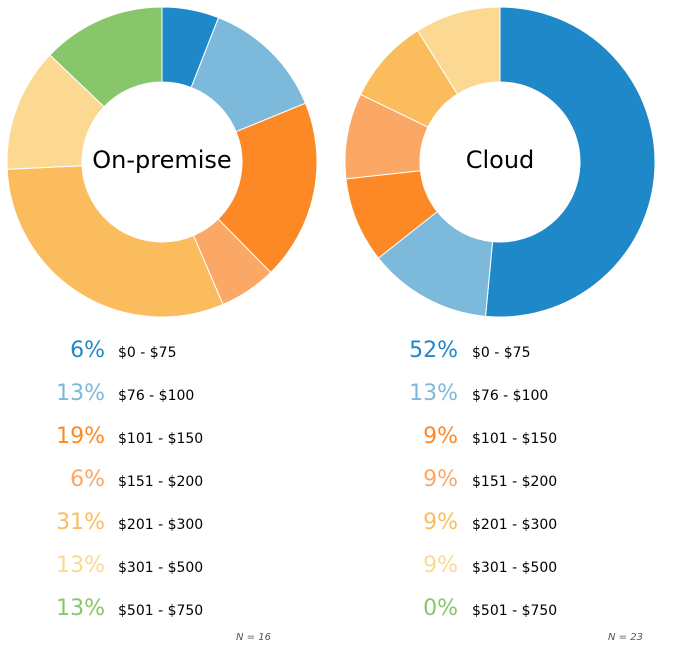  Describe the element at coordinates (515, 482) in the screenshot. I see `cloud-category-label: $151 - $200` at that location.